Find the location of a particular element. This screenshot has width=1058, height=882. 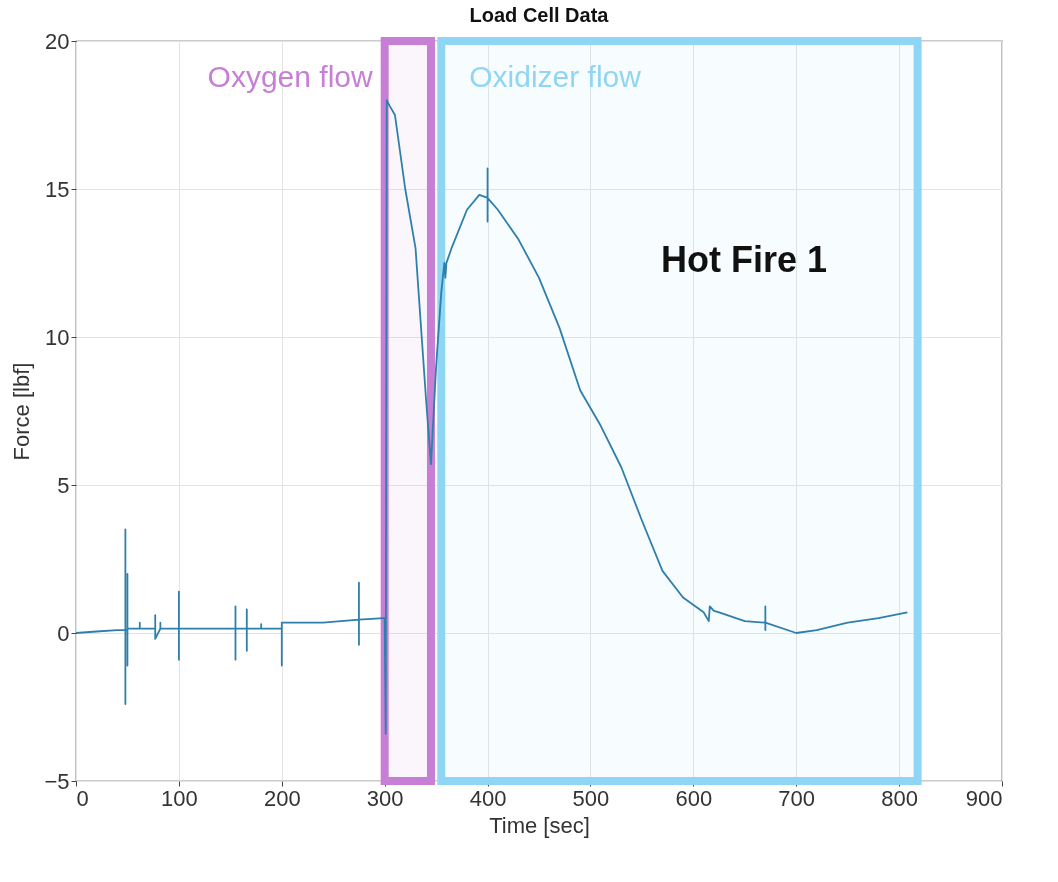

x-tick-label: 0 is located at coordinates (82, 798).